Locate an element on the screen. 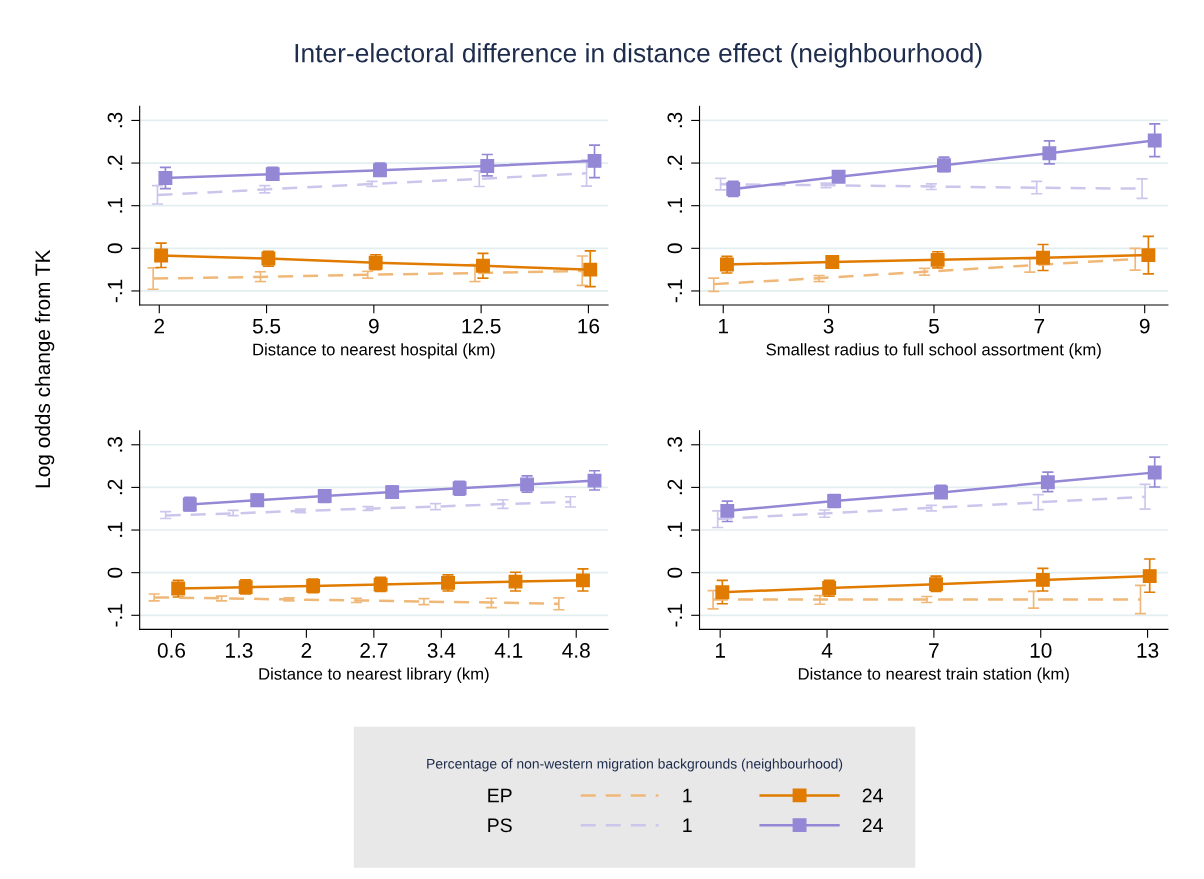 This screenshot has height=879, width=1204. x-tick-label: 10 is located at coordinates (1041, 650).